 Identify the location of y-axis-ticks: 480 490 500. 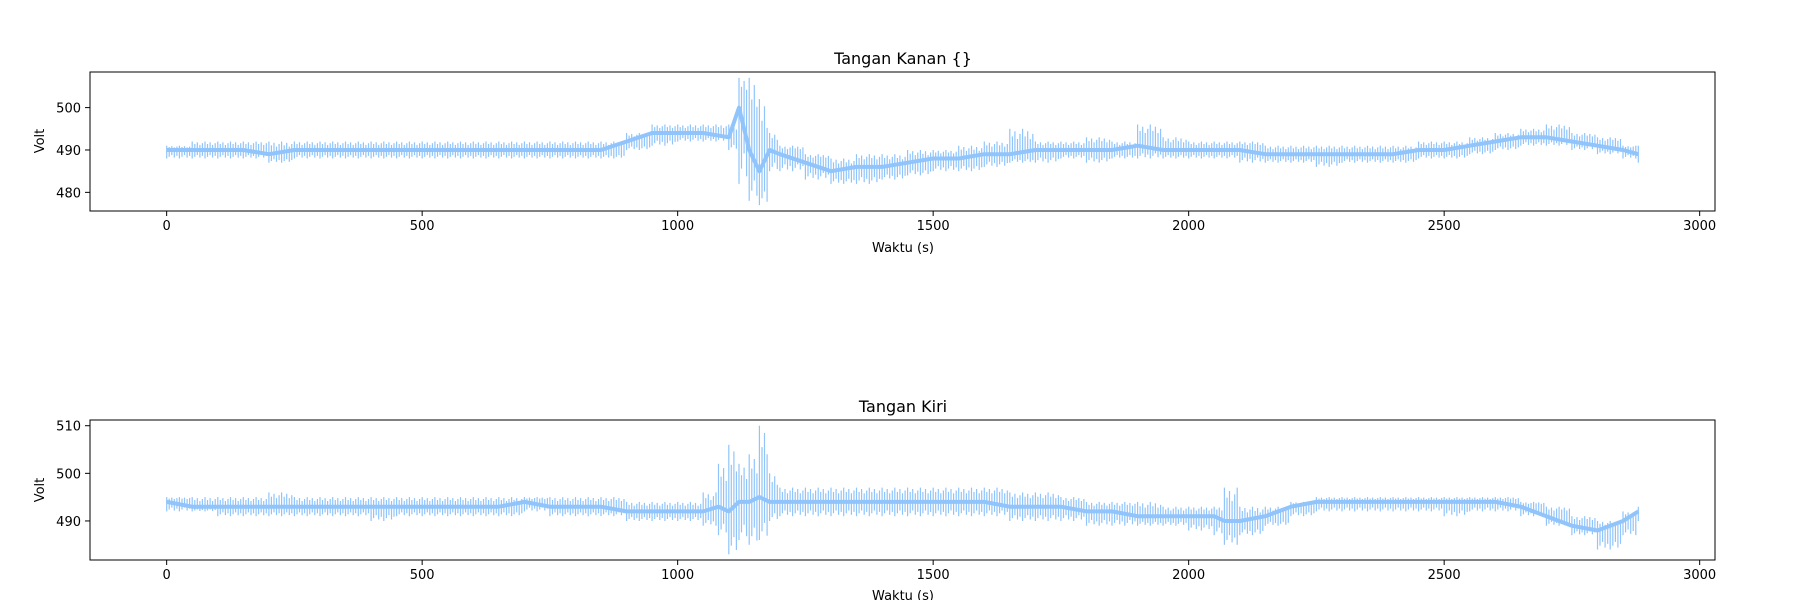
(73, 151).